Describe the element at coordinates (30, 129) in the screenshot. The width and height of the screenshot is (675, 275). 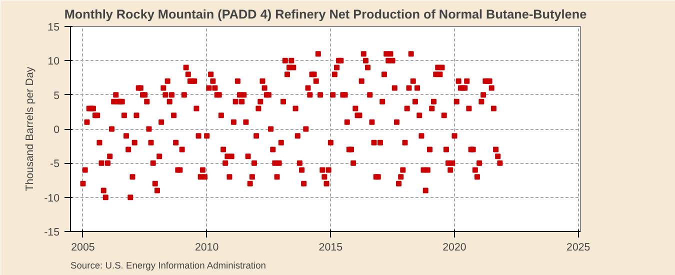
I see `y-axis-title: Thousand Barrels per Day` at that location.